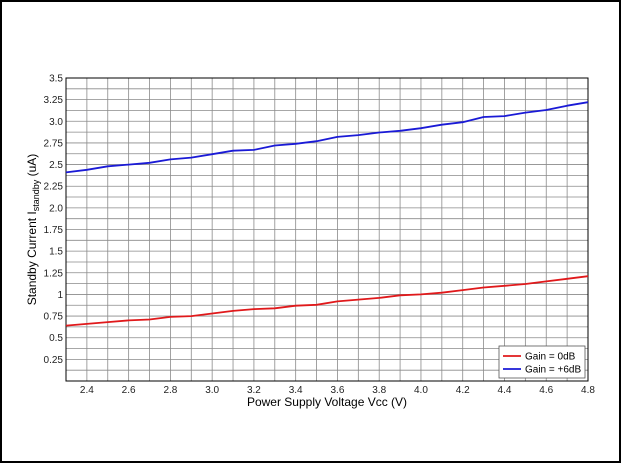 Image resolution: width=621 pixels, height=463 pixels. I want to click on x-tick-label: 3.2, so click(254, 390).